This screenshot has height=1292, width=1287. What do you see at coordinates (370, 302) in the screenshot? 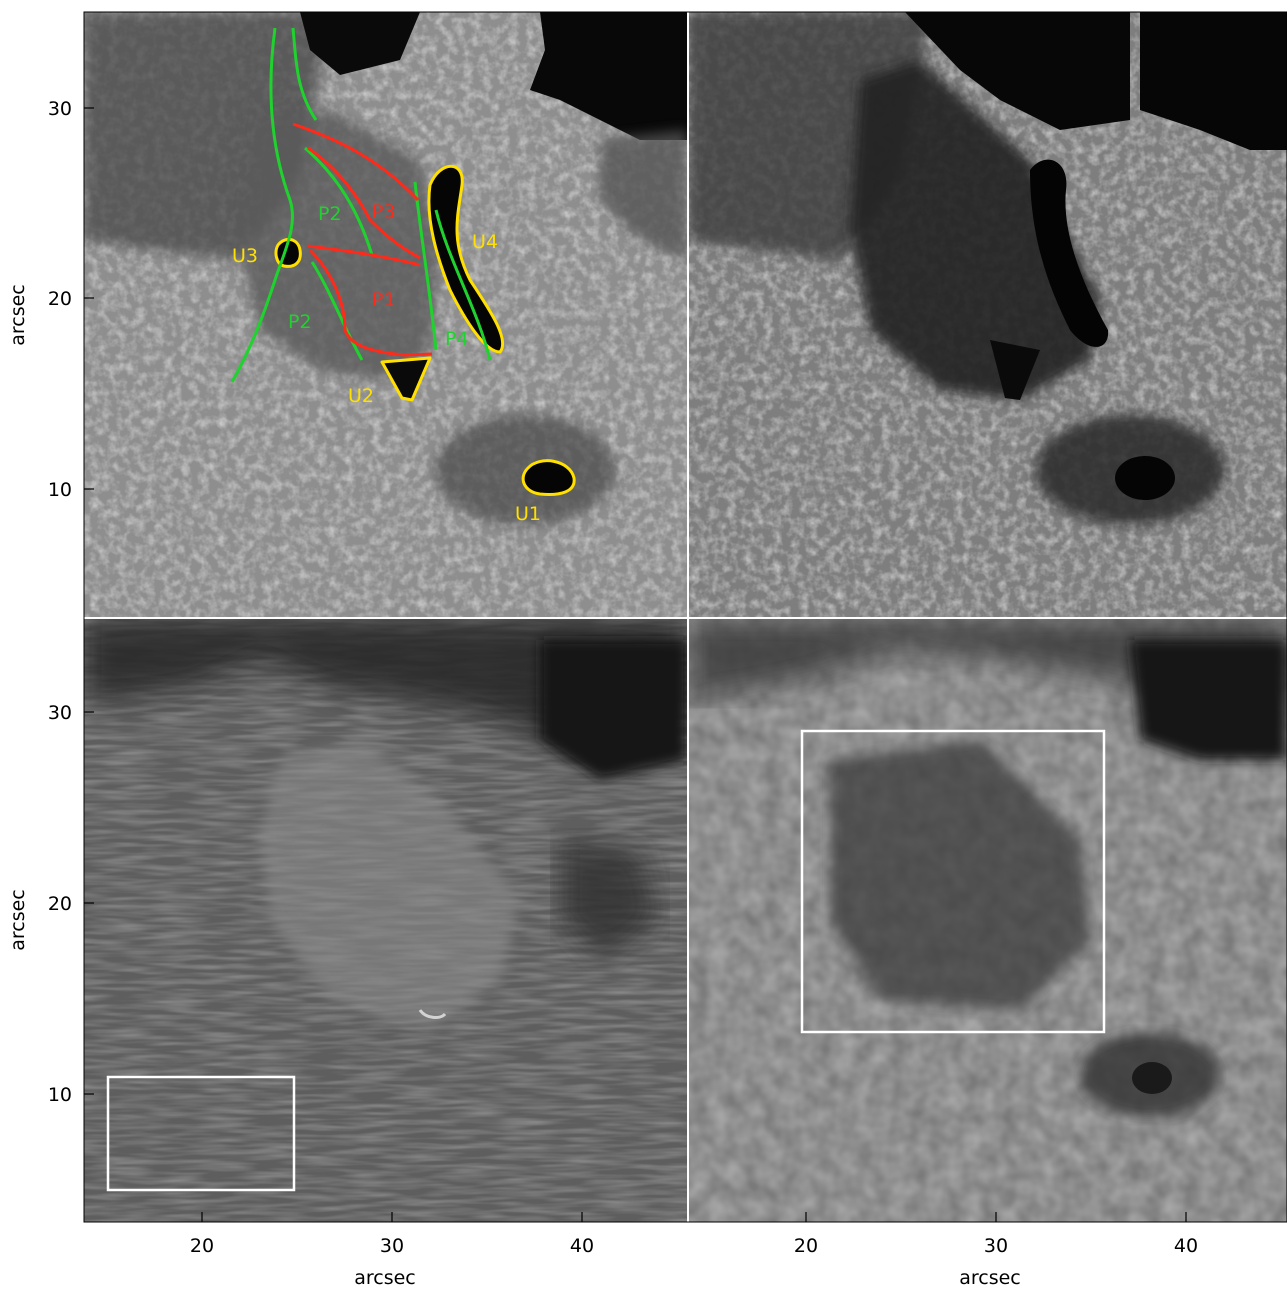
I see `contour-p1-outer` at bounding box center [370, 302].